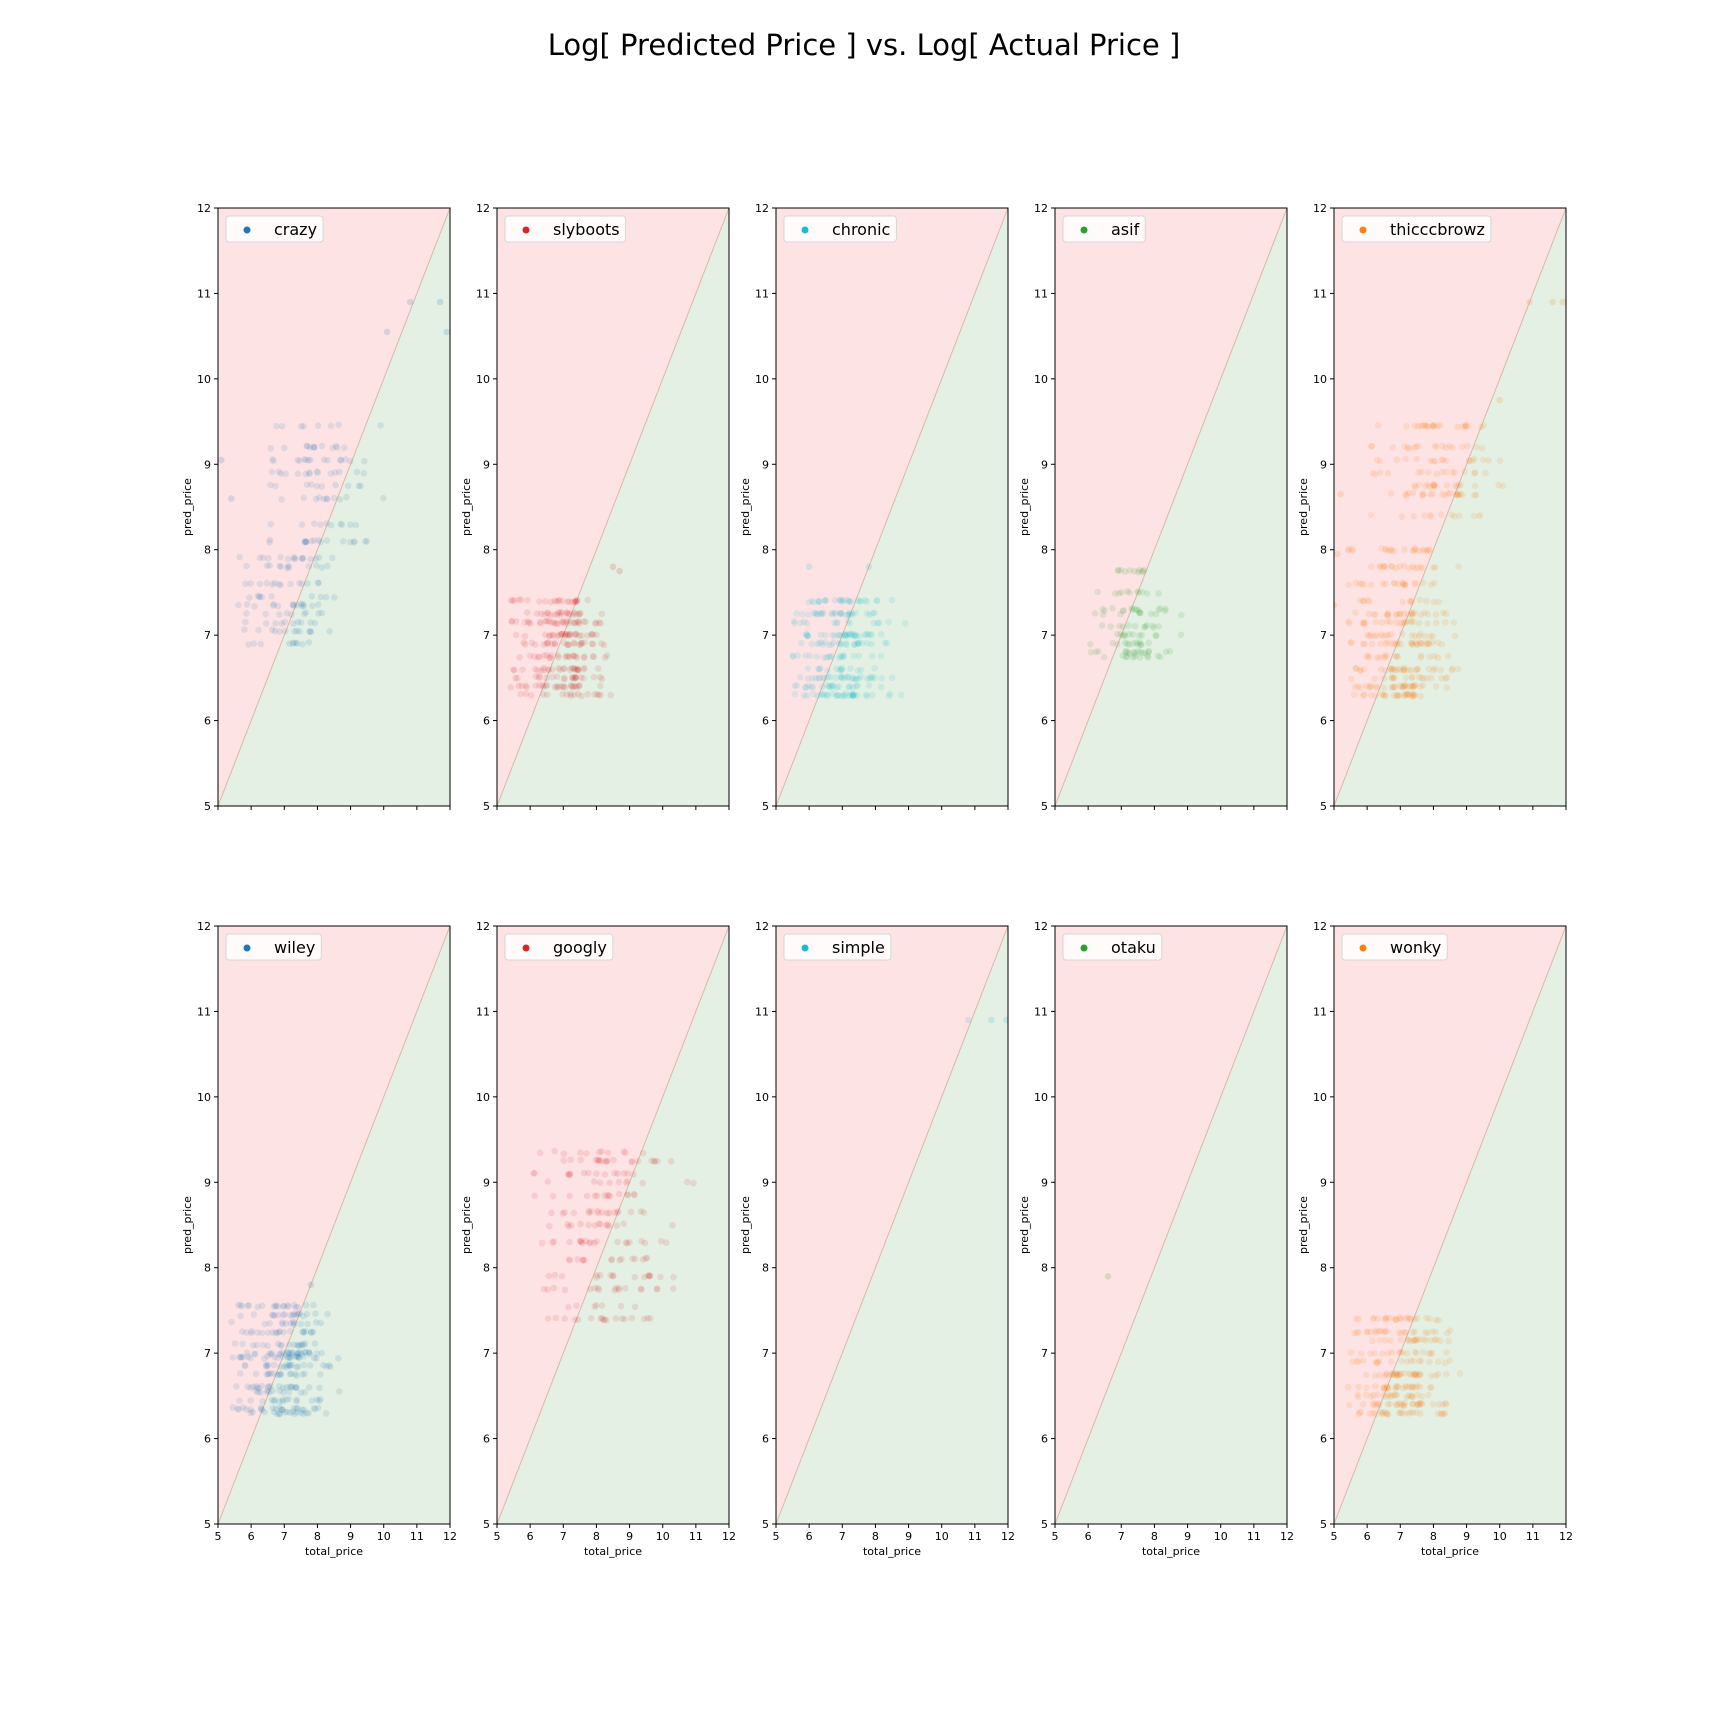 The width and height of the screenshot is (1728, 1728). I want to click on y-tick-label: 7, so click(1323, 1353).